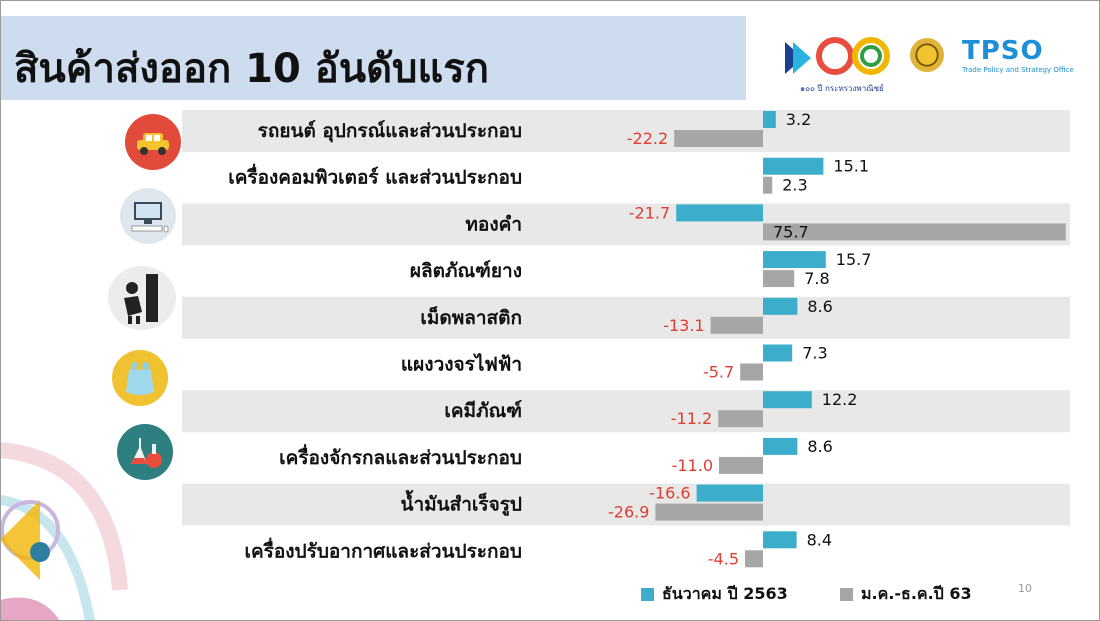 The width and height of the screenshot is (1100, 621). I want to click on chemical-flask-icon, so click(145, 452).